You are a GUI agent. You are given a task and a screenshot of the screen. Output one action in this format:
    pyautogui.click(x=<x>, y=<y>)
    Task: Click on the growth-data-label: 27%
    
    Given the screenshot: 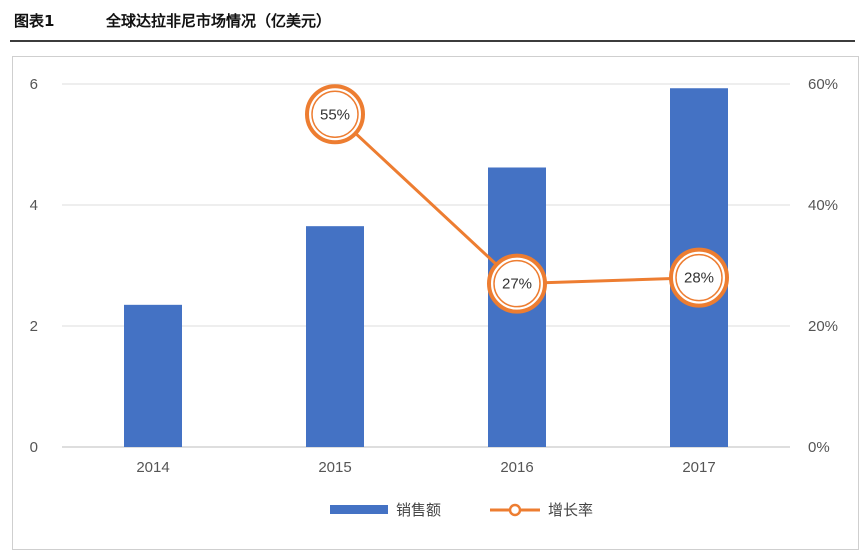 What is the action you would take?
    pyautogui.click(x=517, y=284)
    